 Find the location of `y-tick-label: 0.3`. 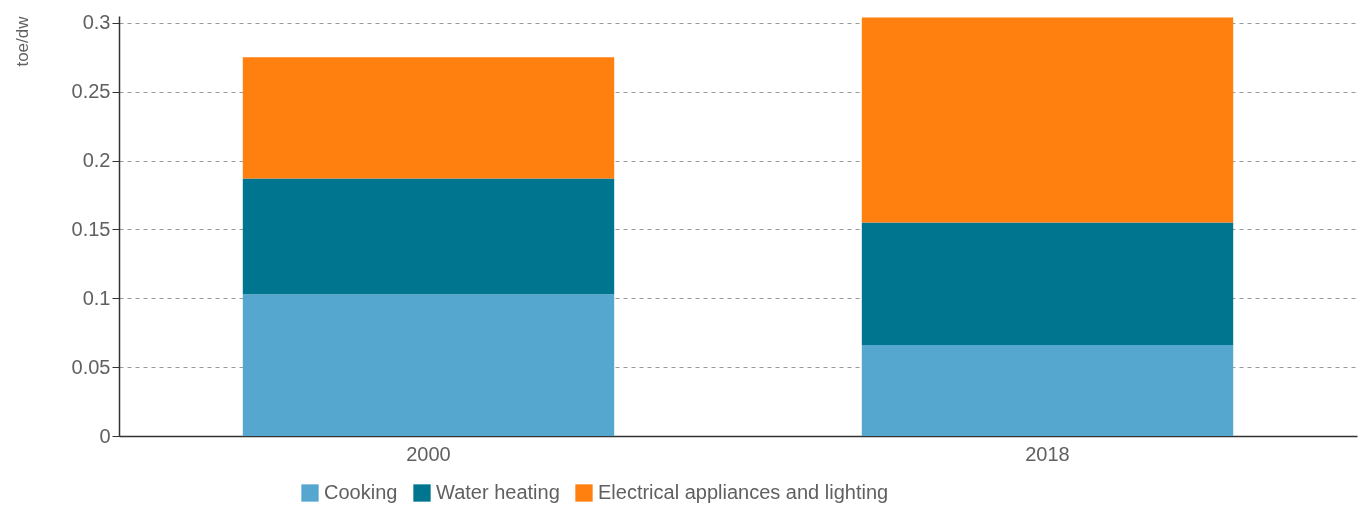

y-tick-label: 0.3 is located at coordinates (96, 22).